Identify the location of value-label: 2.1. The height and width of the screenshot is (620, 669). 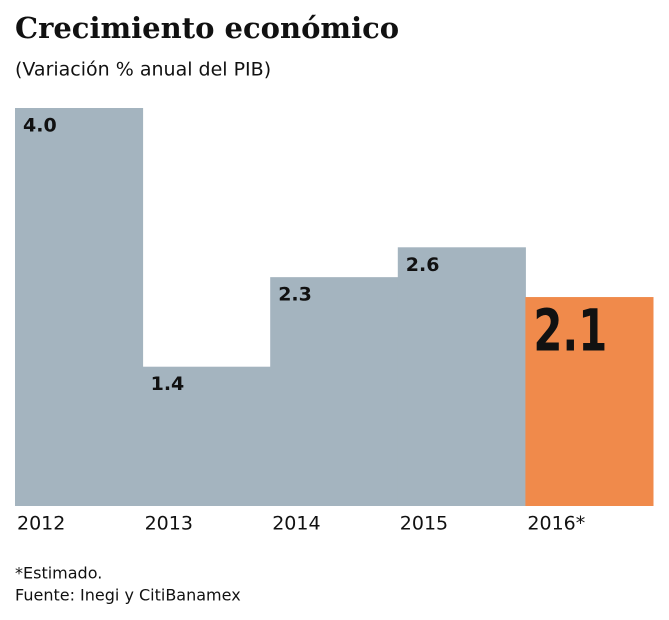
(570, 331).